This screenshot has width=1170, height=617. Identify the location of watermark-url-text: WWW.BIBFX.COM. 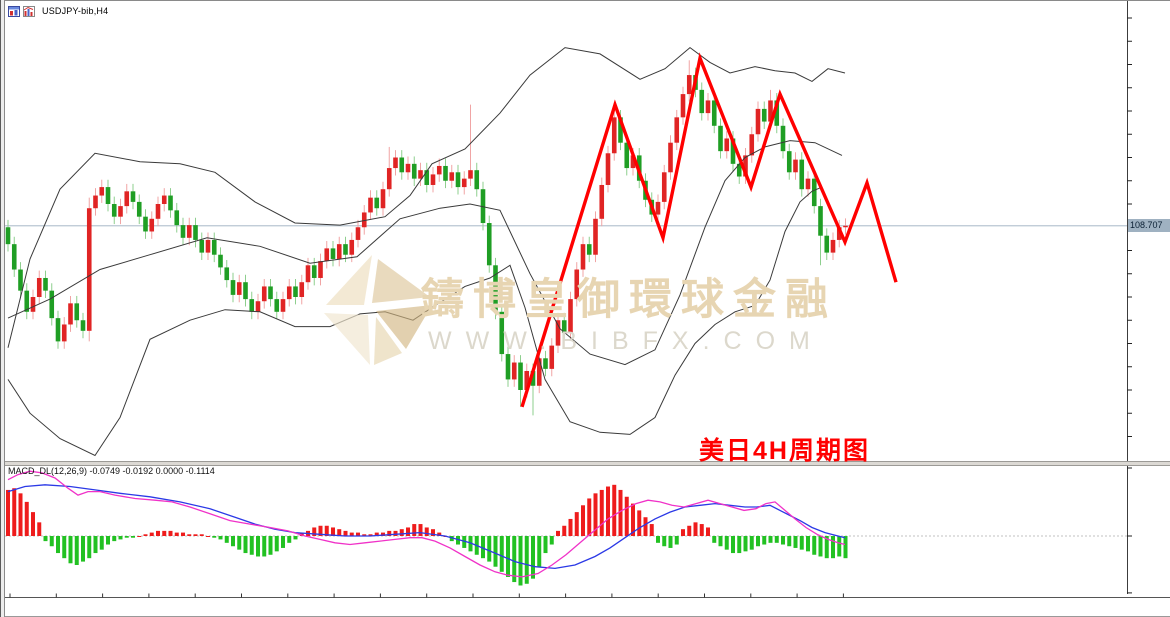
(626, 341).